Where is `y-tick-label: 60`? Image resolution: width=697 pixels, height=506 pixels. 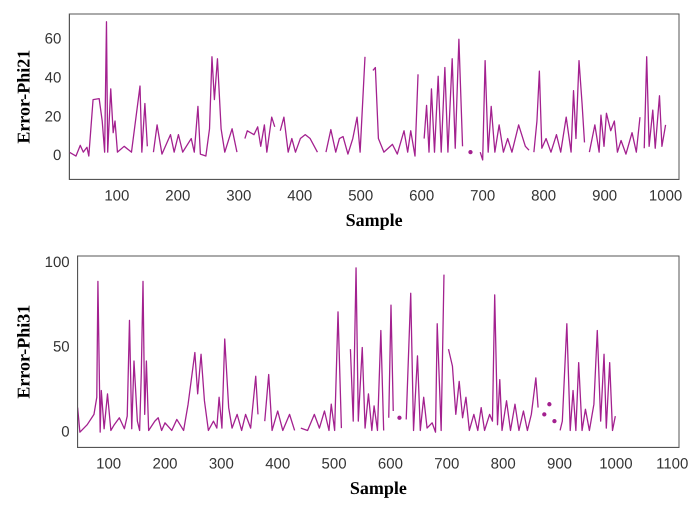 y-tick-label: 60 is located at coordinates (53, 39).